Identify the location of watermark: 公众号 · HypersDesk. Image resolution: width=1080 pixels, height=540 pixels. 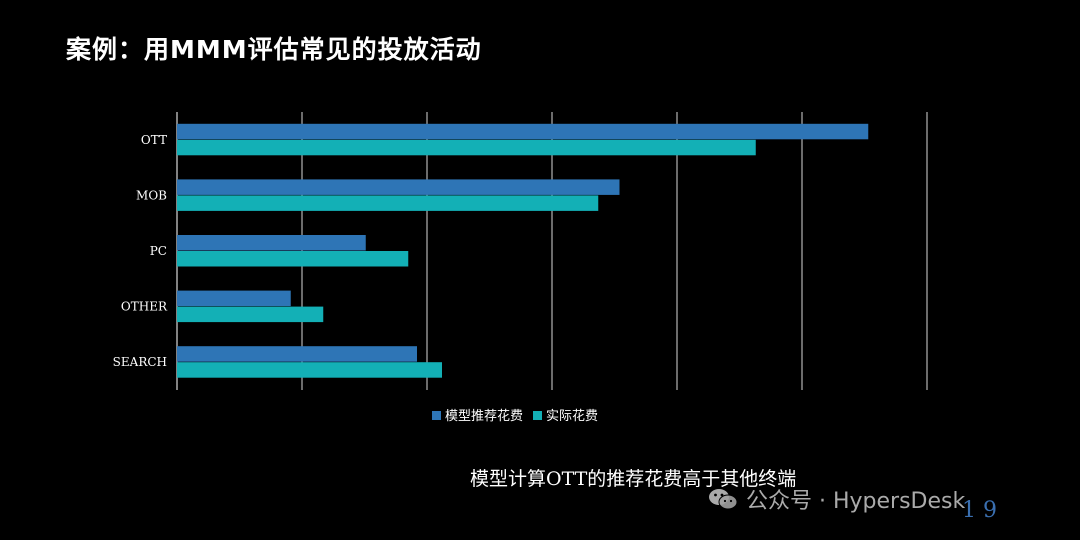
(836, 499).